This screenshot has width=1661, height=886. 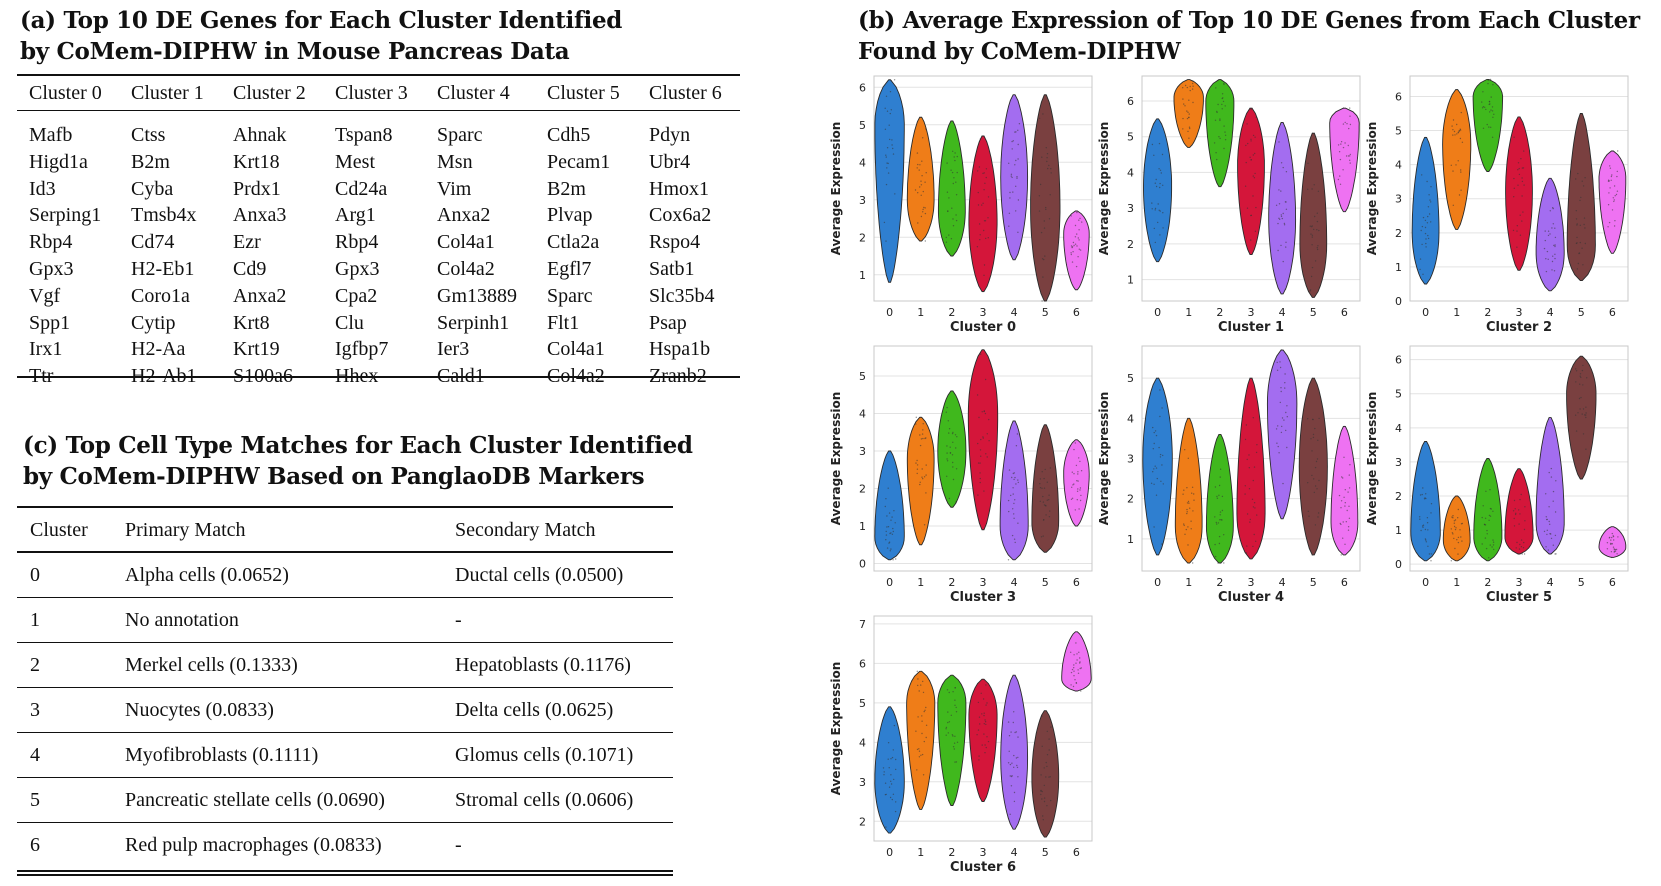 What do you see at coordinates (1282, 582) in the screenshot?
I see `x-tick-label: 4` at bounding box center [1282, 582].